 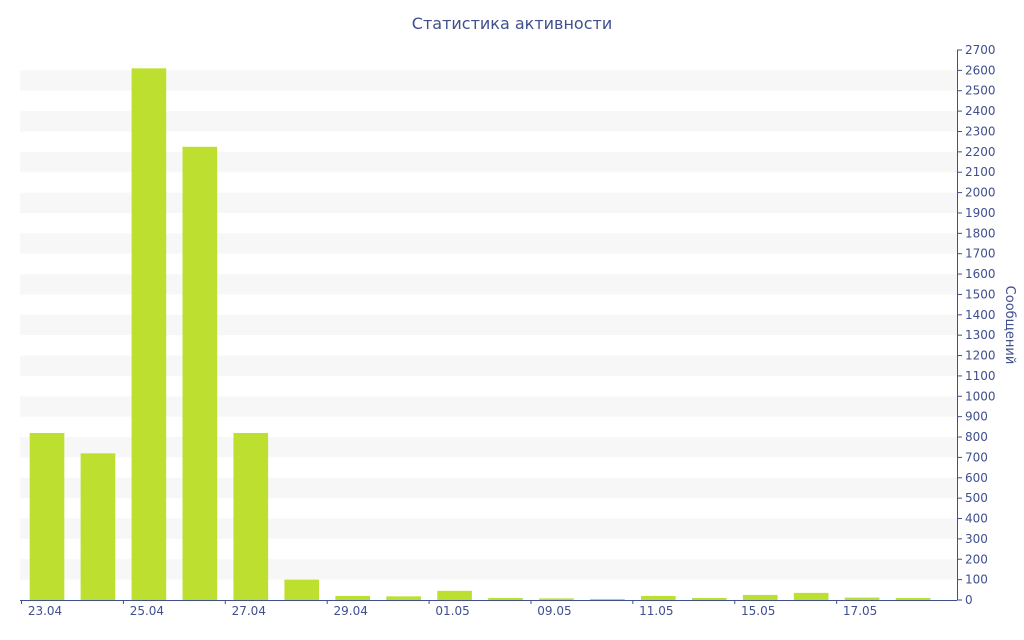 I want to click on y-tick-label: 2700, so click(x=980, y=50).